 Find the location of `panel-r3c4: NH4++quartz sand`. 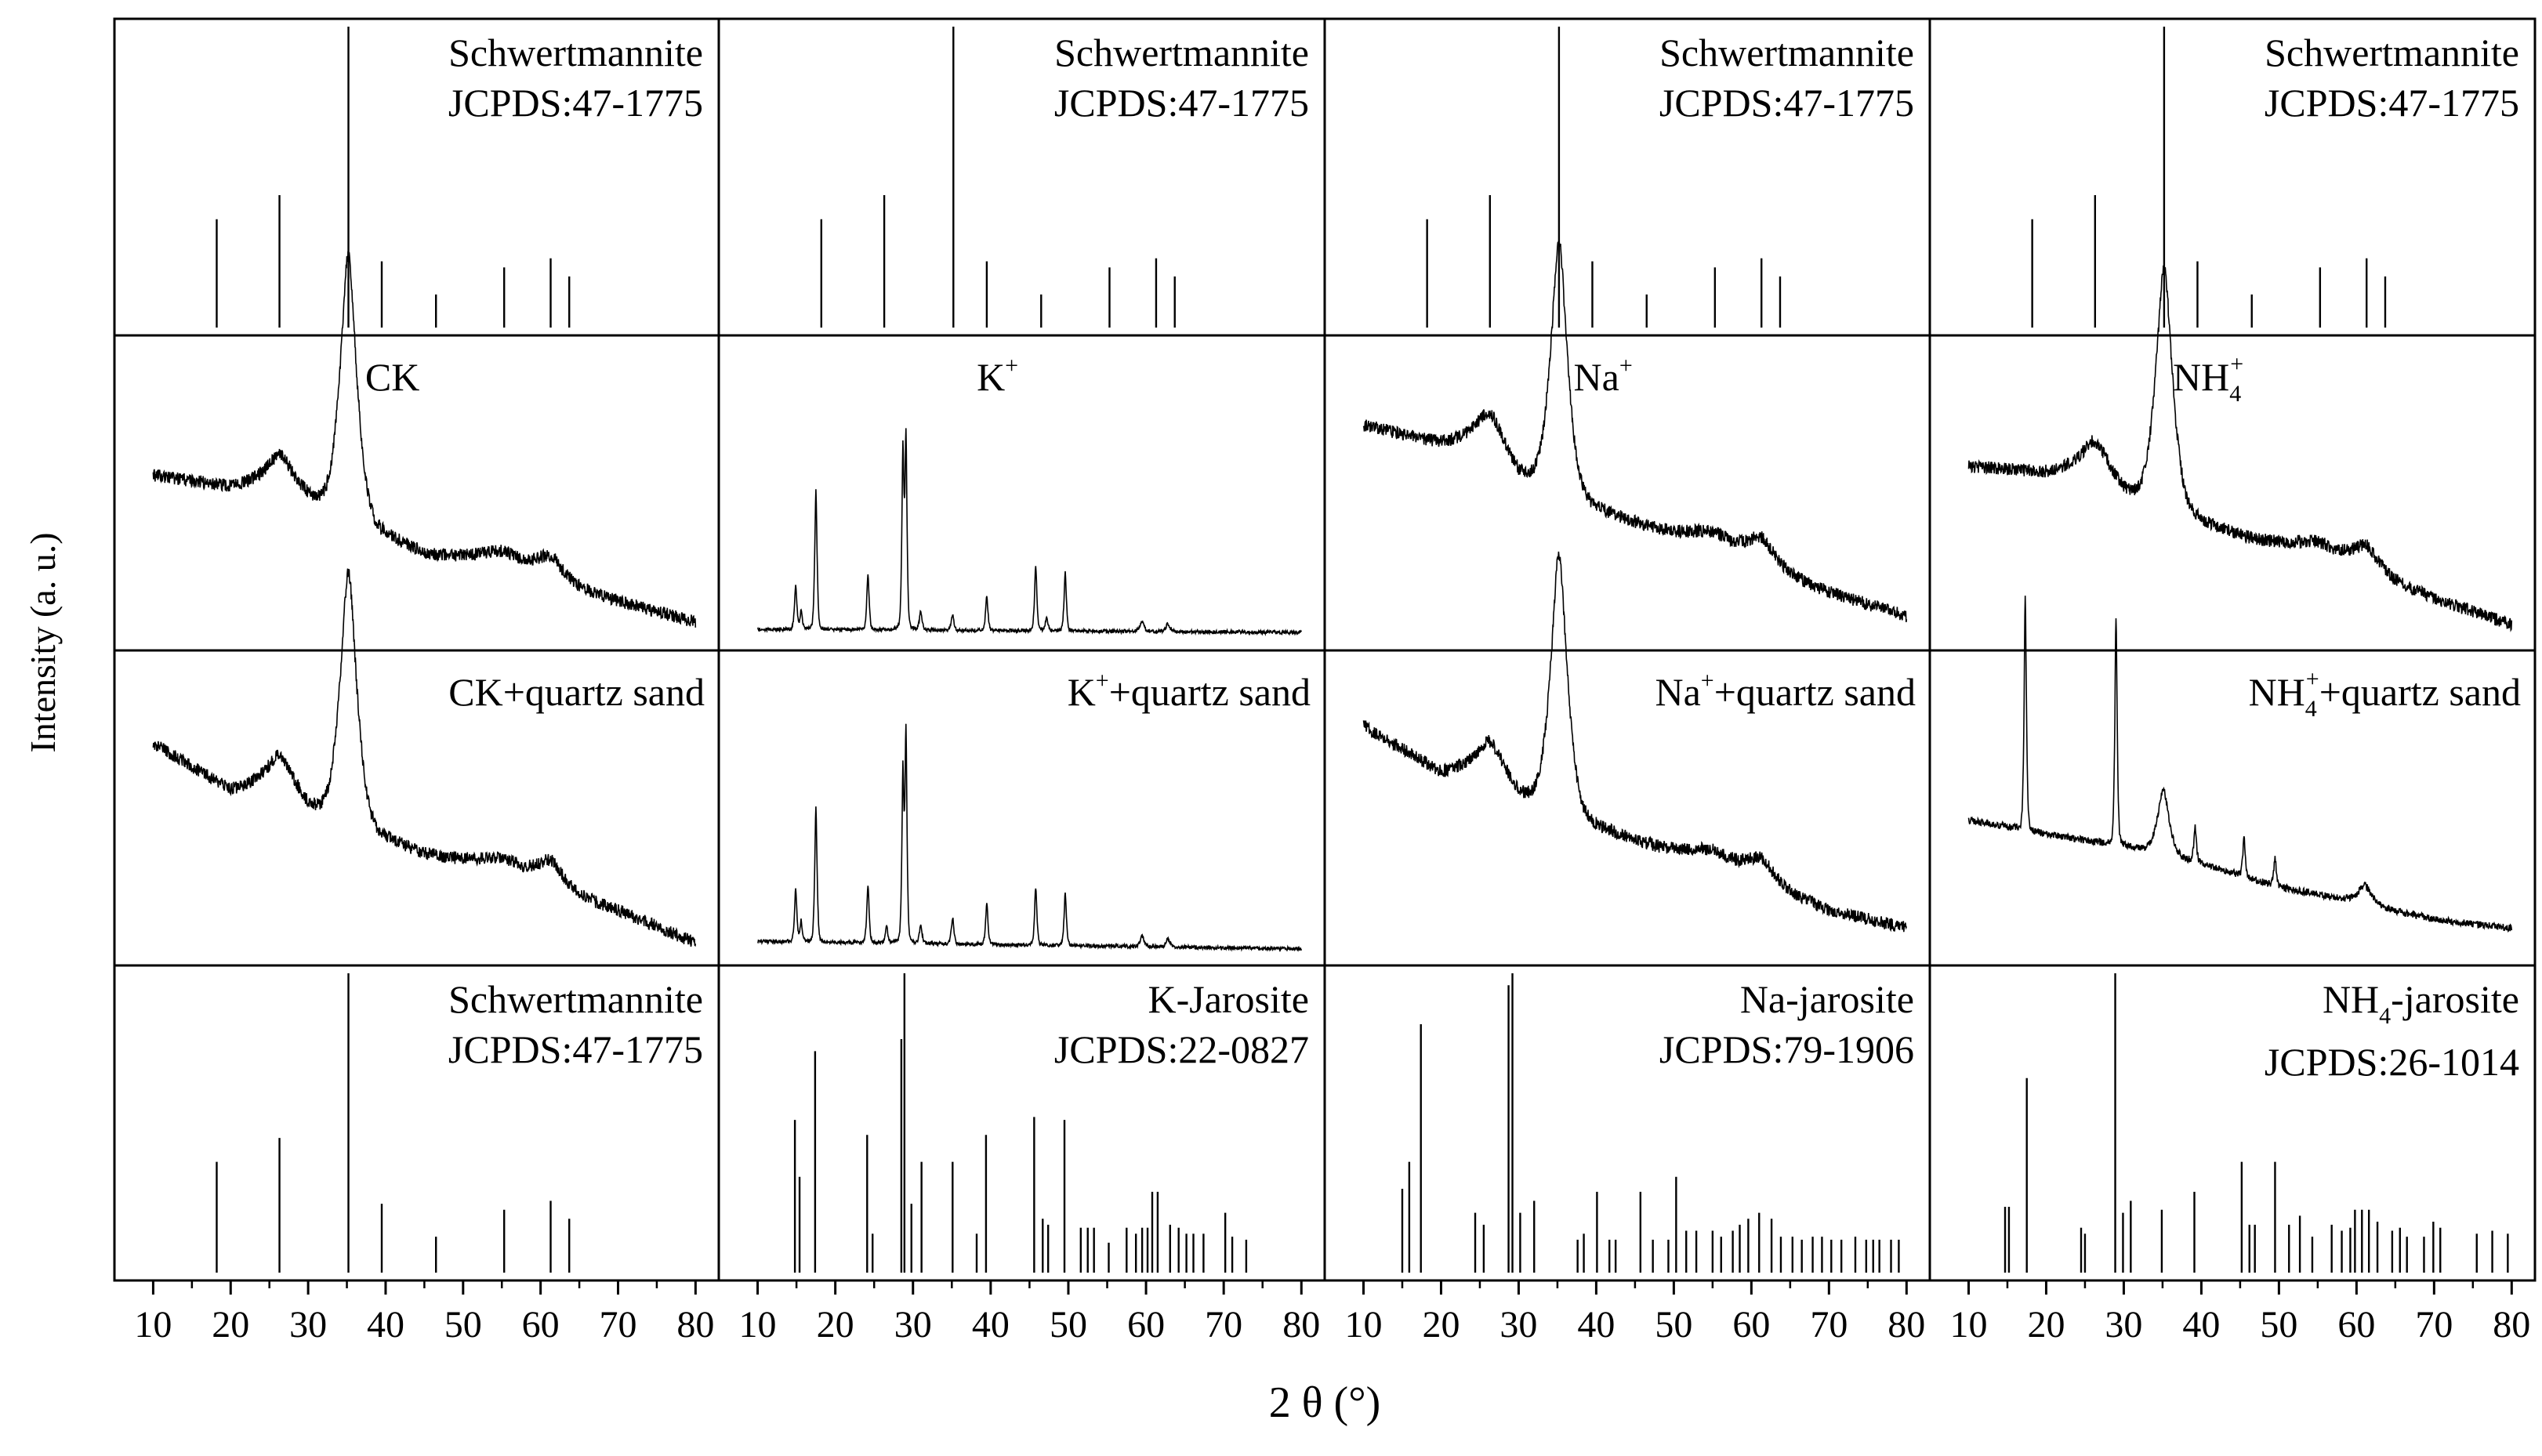

panel-r3c4: NH4++quartz sand is located at coordinates (2232, 781).